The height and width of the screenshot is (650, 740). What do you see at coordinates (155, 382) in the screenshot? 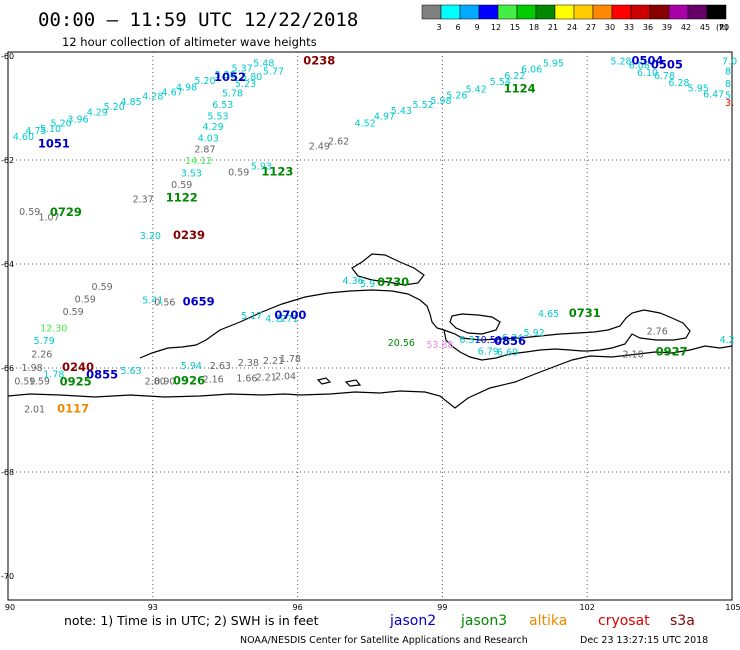
I see `wave-height-value: 2.80` at bounding box center [155, 382].